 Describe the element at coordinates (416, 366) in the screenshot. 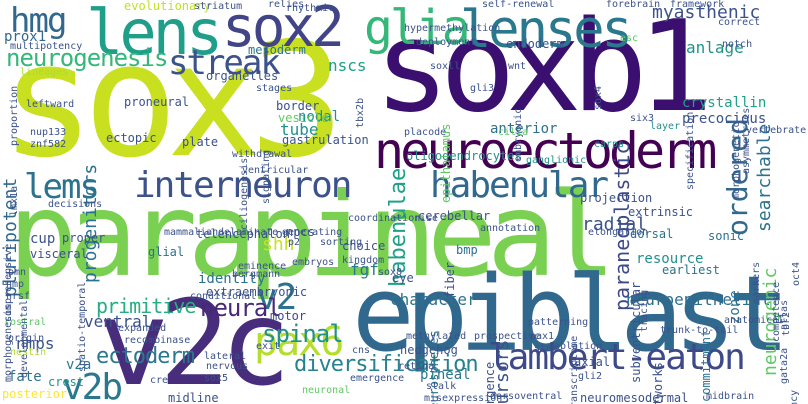

I see `word: retina` at that location.